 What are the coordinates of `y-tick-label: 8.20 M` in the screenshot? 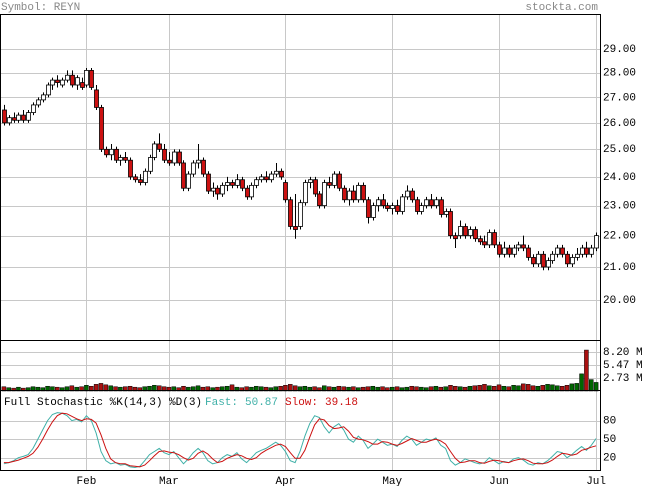 It's located at (623, 353).